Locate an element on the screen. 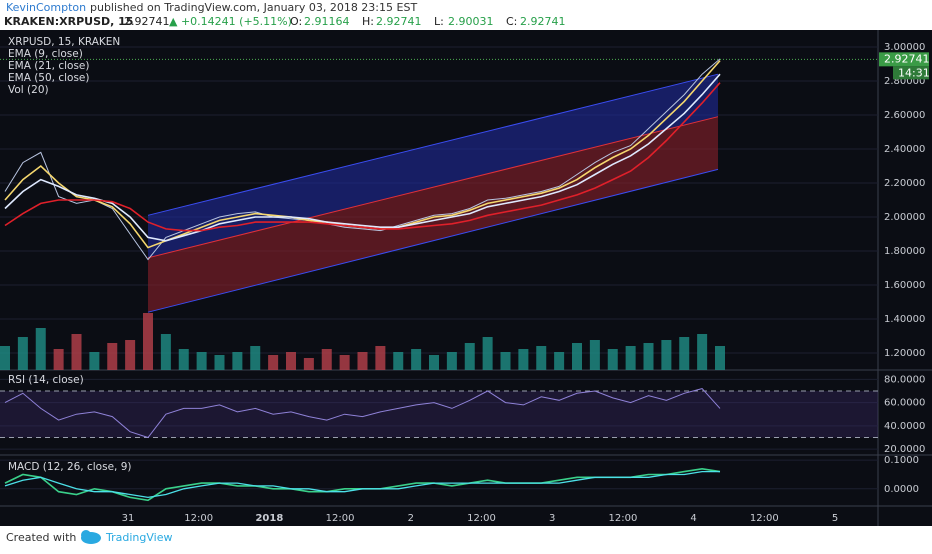  x-tick-label: 2 is located at coordinates (411, 518).